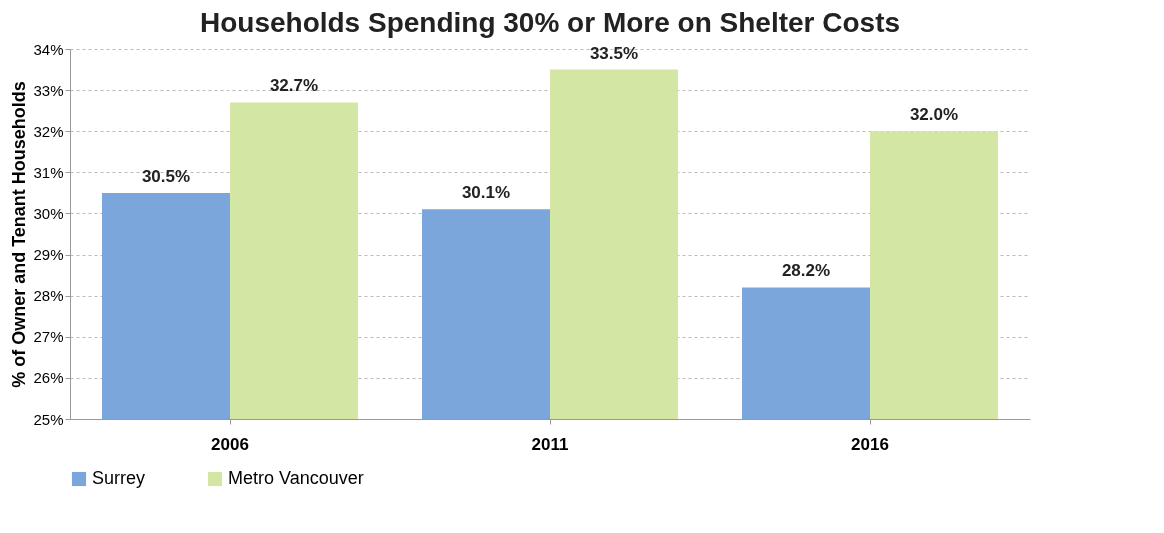 The image size is (1164, 533). What do you see at coordinates (296, 478) in the screenshot?
I see `legend-label: Metro Vancouver` at bounding box center [296, 478].